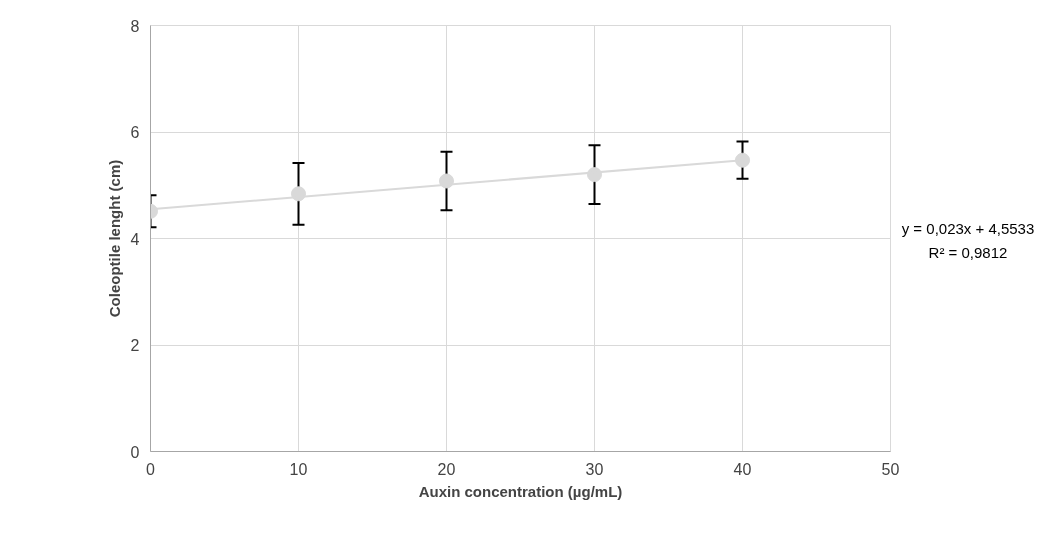  I want to click on point, so click(742, 160).